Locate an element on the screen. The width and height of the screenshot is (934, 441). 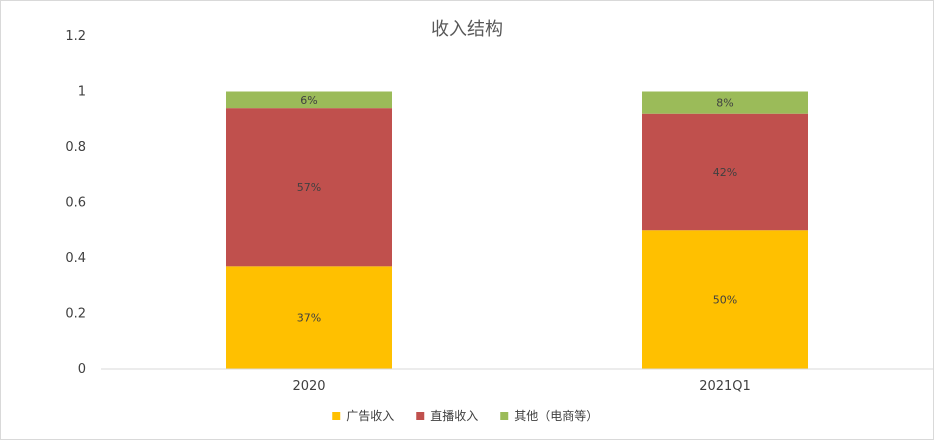
legend-label: 其他（电商等） is located at coordinates (556, 415).